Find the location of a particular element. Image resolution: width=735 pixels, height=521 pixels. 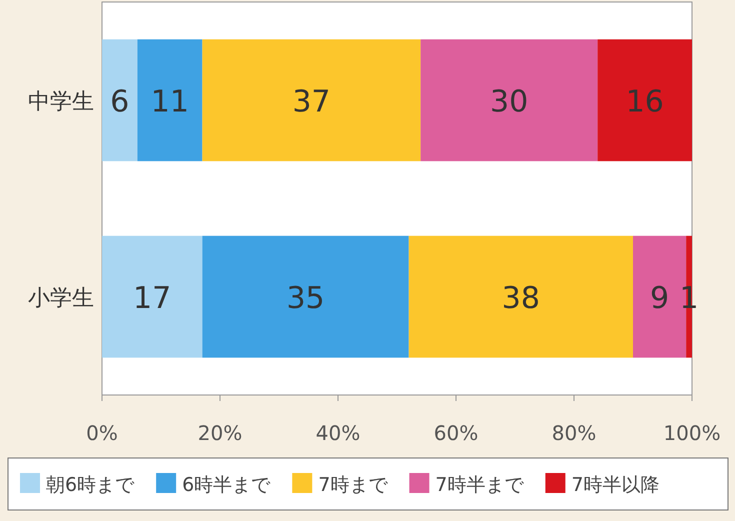

data-label: 16 is located at coordinates (645, 102).